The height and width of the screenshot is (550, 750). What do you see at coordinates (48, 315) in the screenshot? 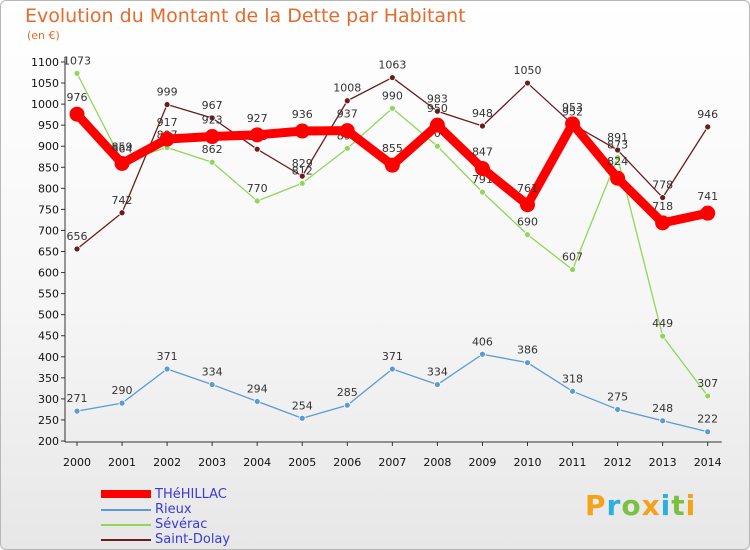
I see `y-tick-label: 500` at bounding box center [48, 315].